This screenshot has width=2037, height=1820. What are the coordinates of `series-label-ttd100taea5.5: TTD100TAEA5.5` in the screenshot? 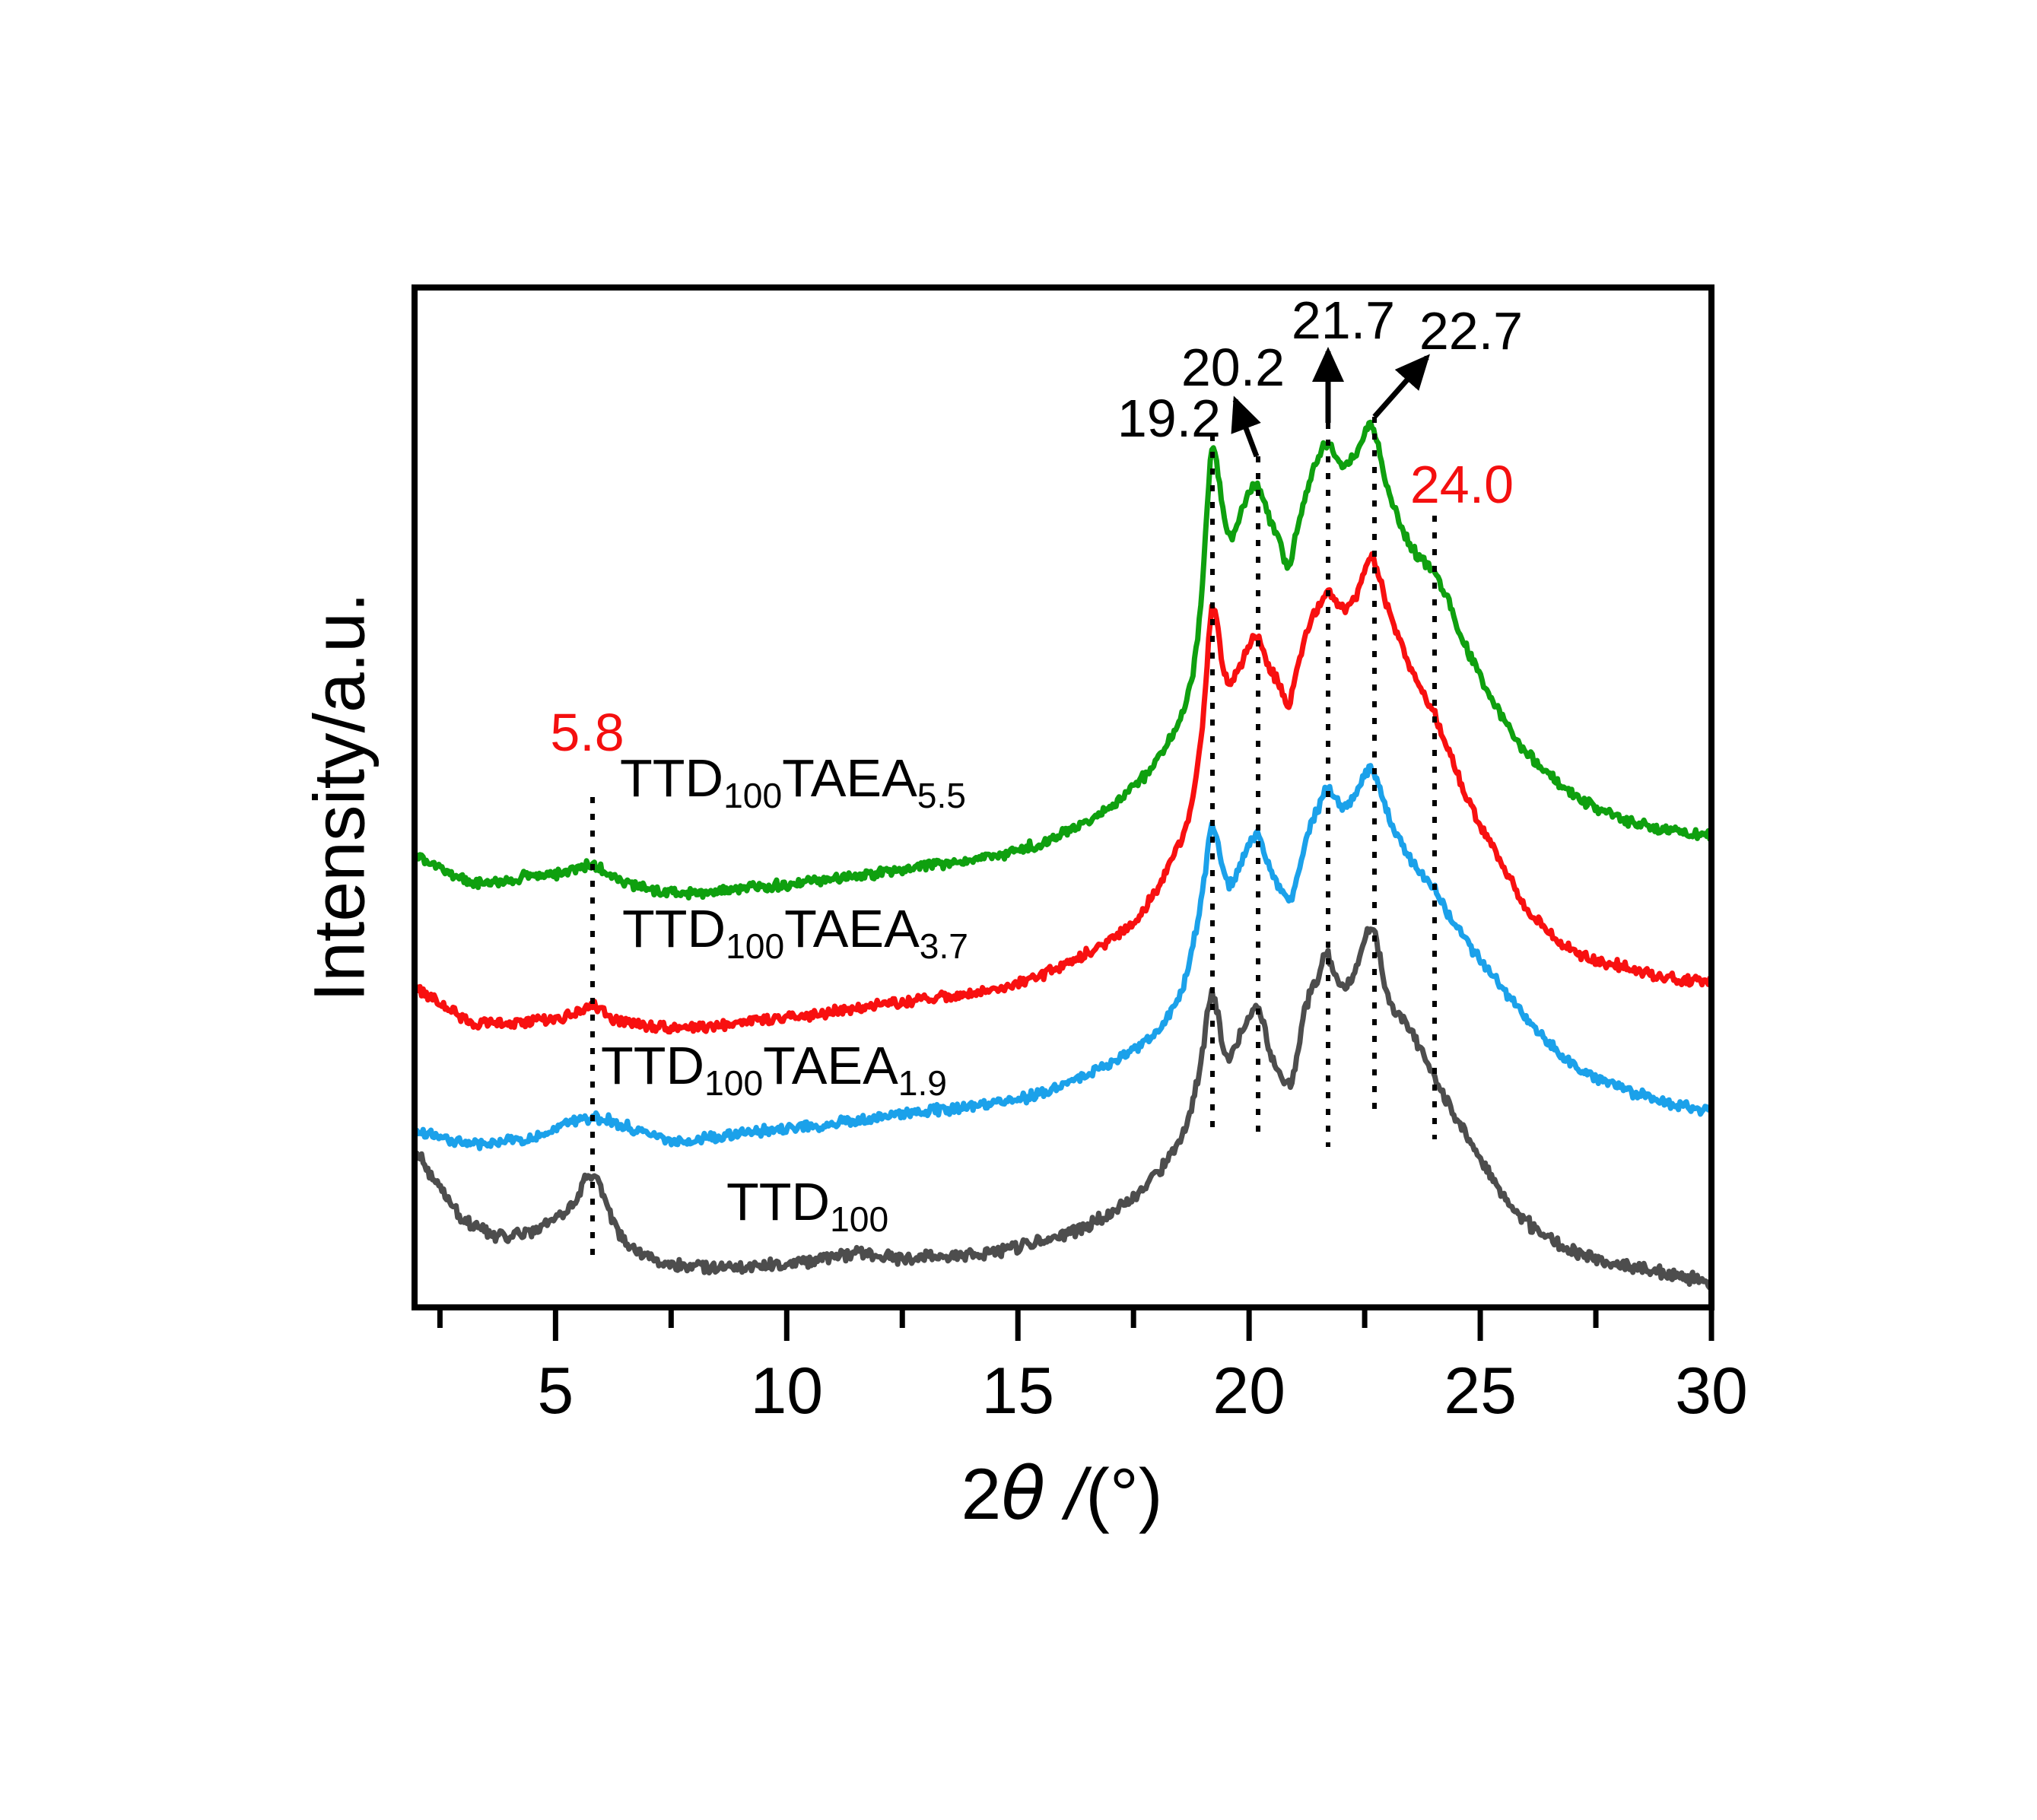 It's located at (793, 781).